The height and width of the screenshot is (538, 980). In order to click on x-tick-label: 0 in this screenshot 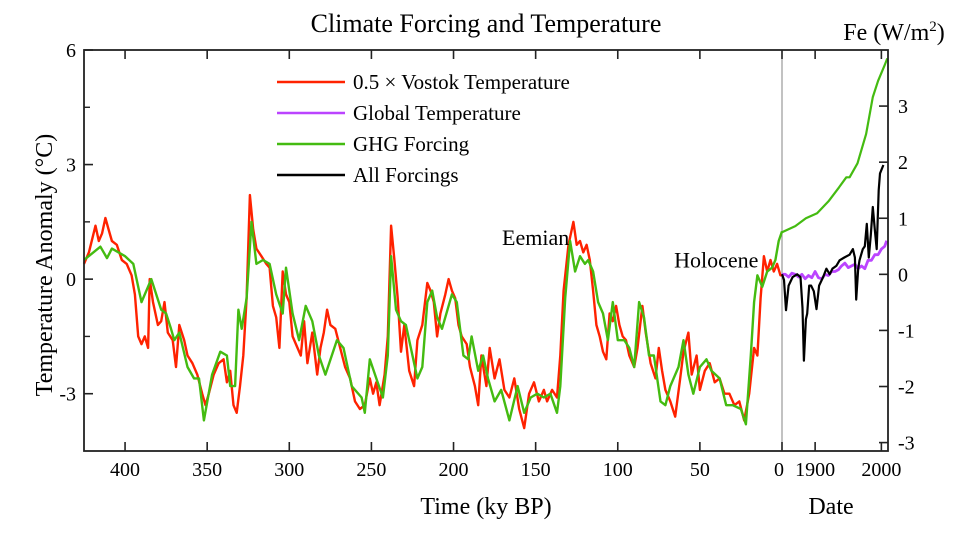, I will do `click(779, 470)`.